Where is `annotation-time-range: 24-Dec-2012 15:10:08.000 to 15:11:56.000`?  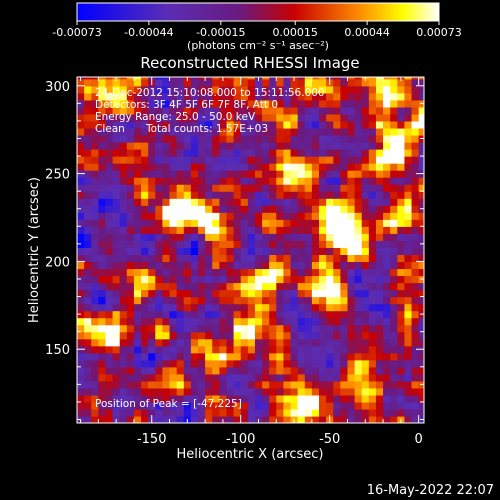 annotation-time-range: 24-Dec-2012 15:10:08.000 to 15:11:56.000 is located at coordinates (210, 93).